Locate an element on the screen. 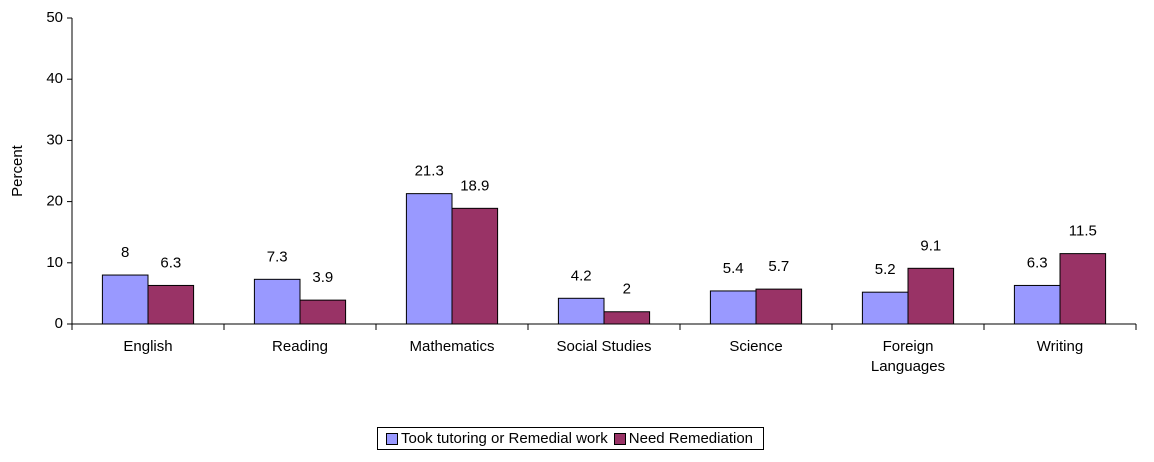 The image size is (1154, 462). y-tick-label: 40 is located at coordinates (54, 78).